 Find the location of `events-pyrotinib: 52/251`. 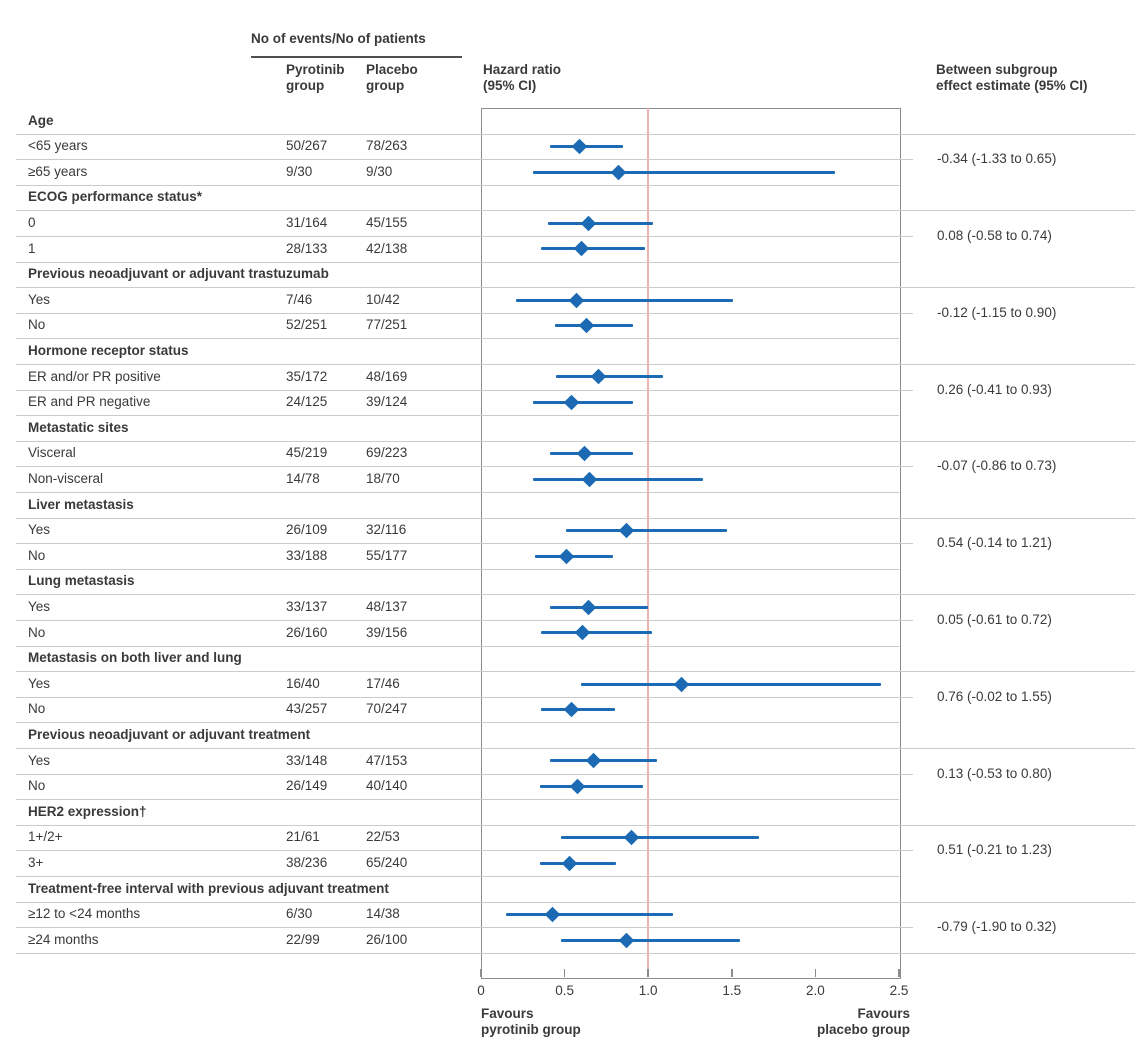

events-pyrotinib: 52/251 is located at coordinates (307, 325).